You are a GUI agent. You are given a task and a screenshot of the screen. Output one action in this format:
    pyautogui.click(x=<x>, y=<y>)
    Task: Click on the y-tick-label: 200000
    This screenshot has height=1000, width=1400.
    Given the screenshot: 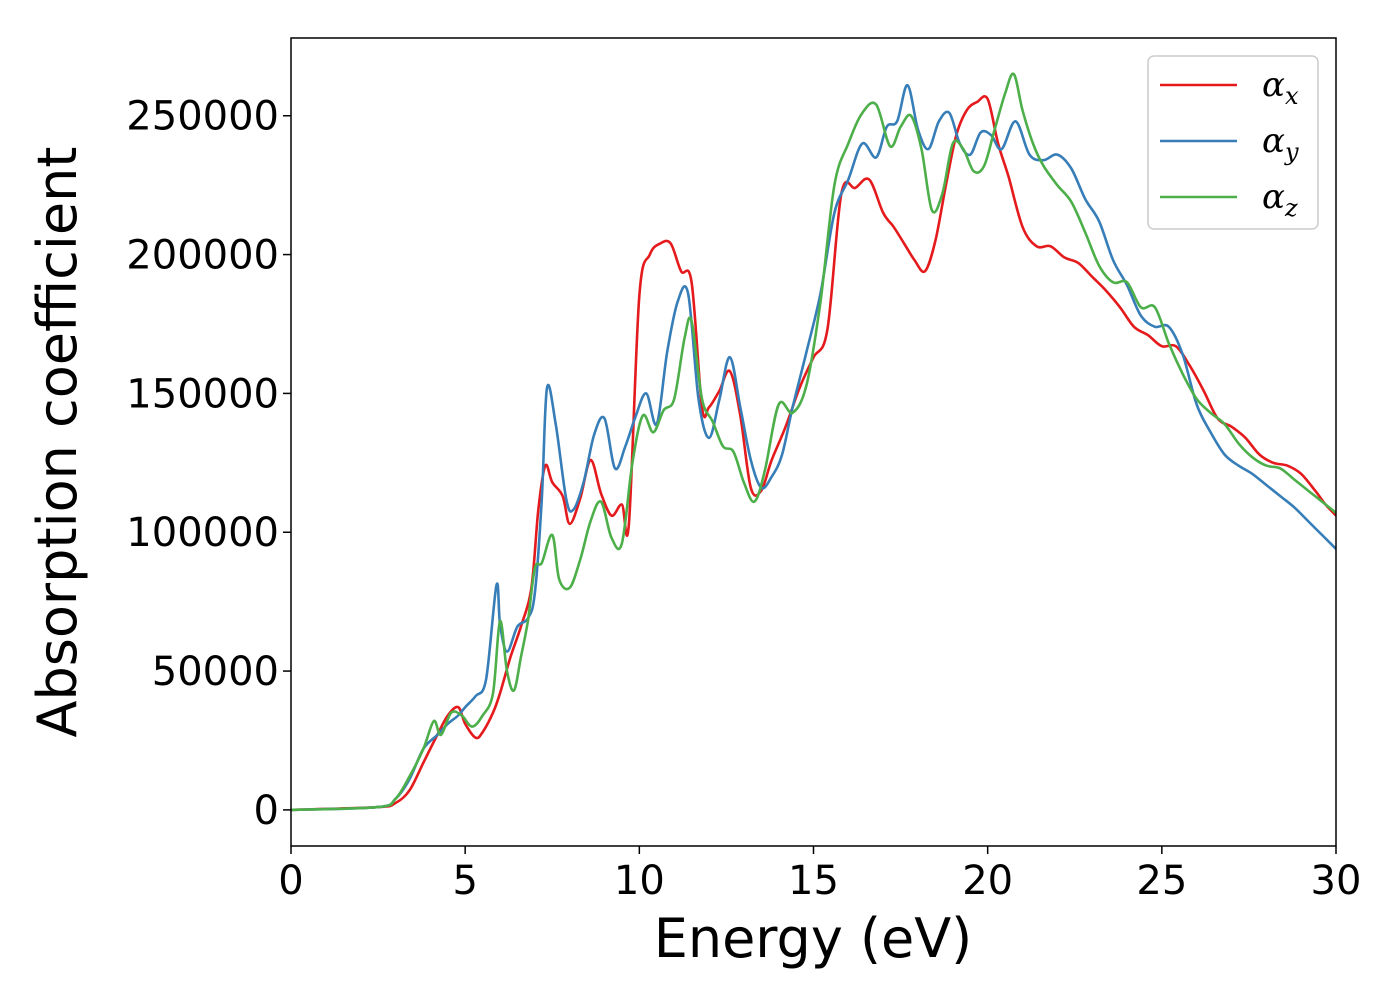 What is the action you would take?
    pyautogui.click(x=202, y=256)
    